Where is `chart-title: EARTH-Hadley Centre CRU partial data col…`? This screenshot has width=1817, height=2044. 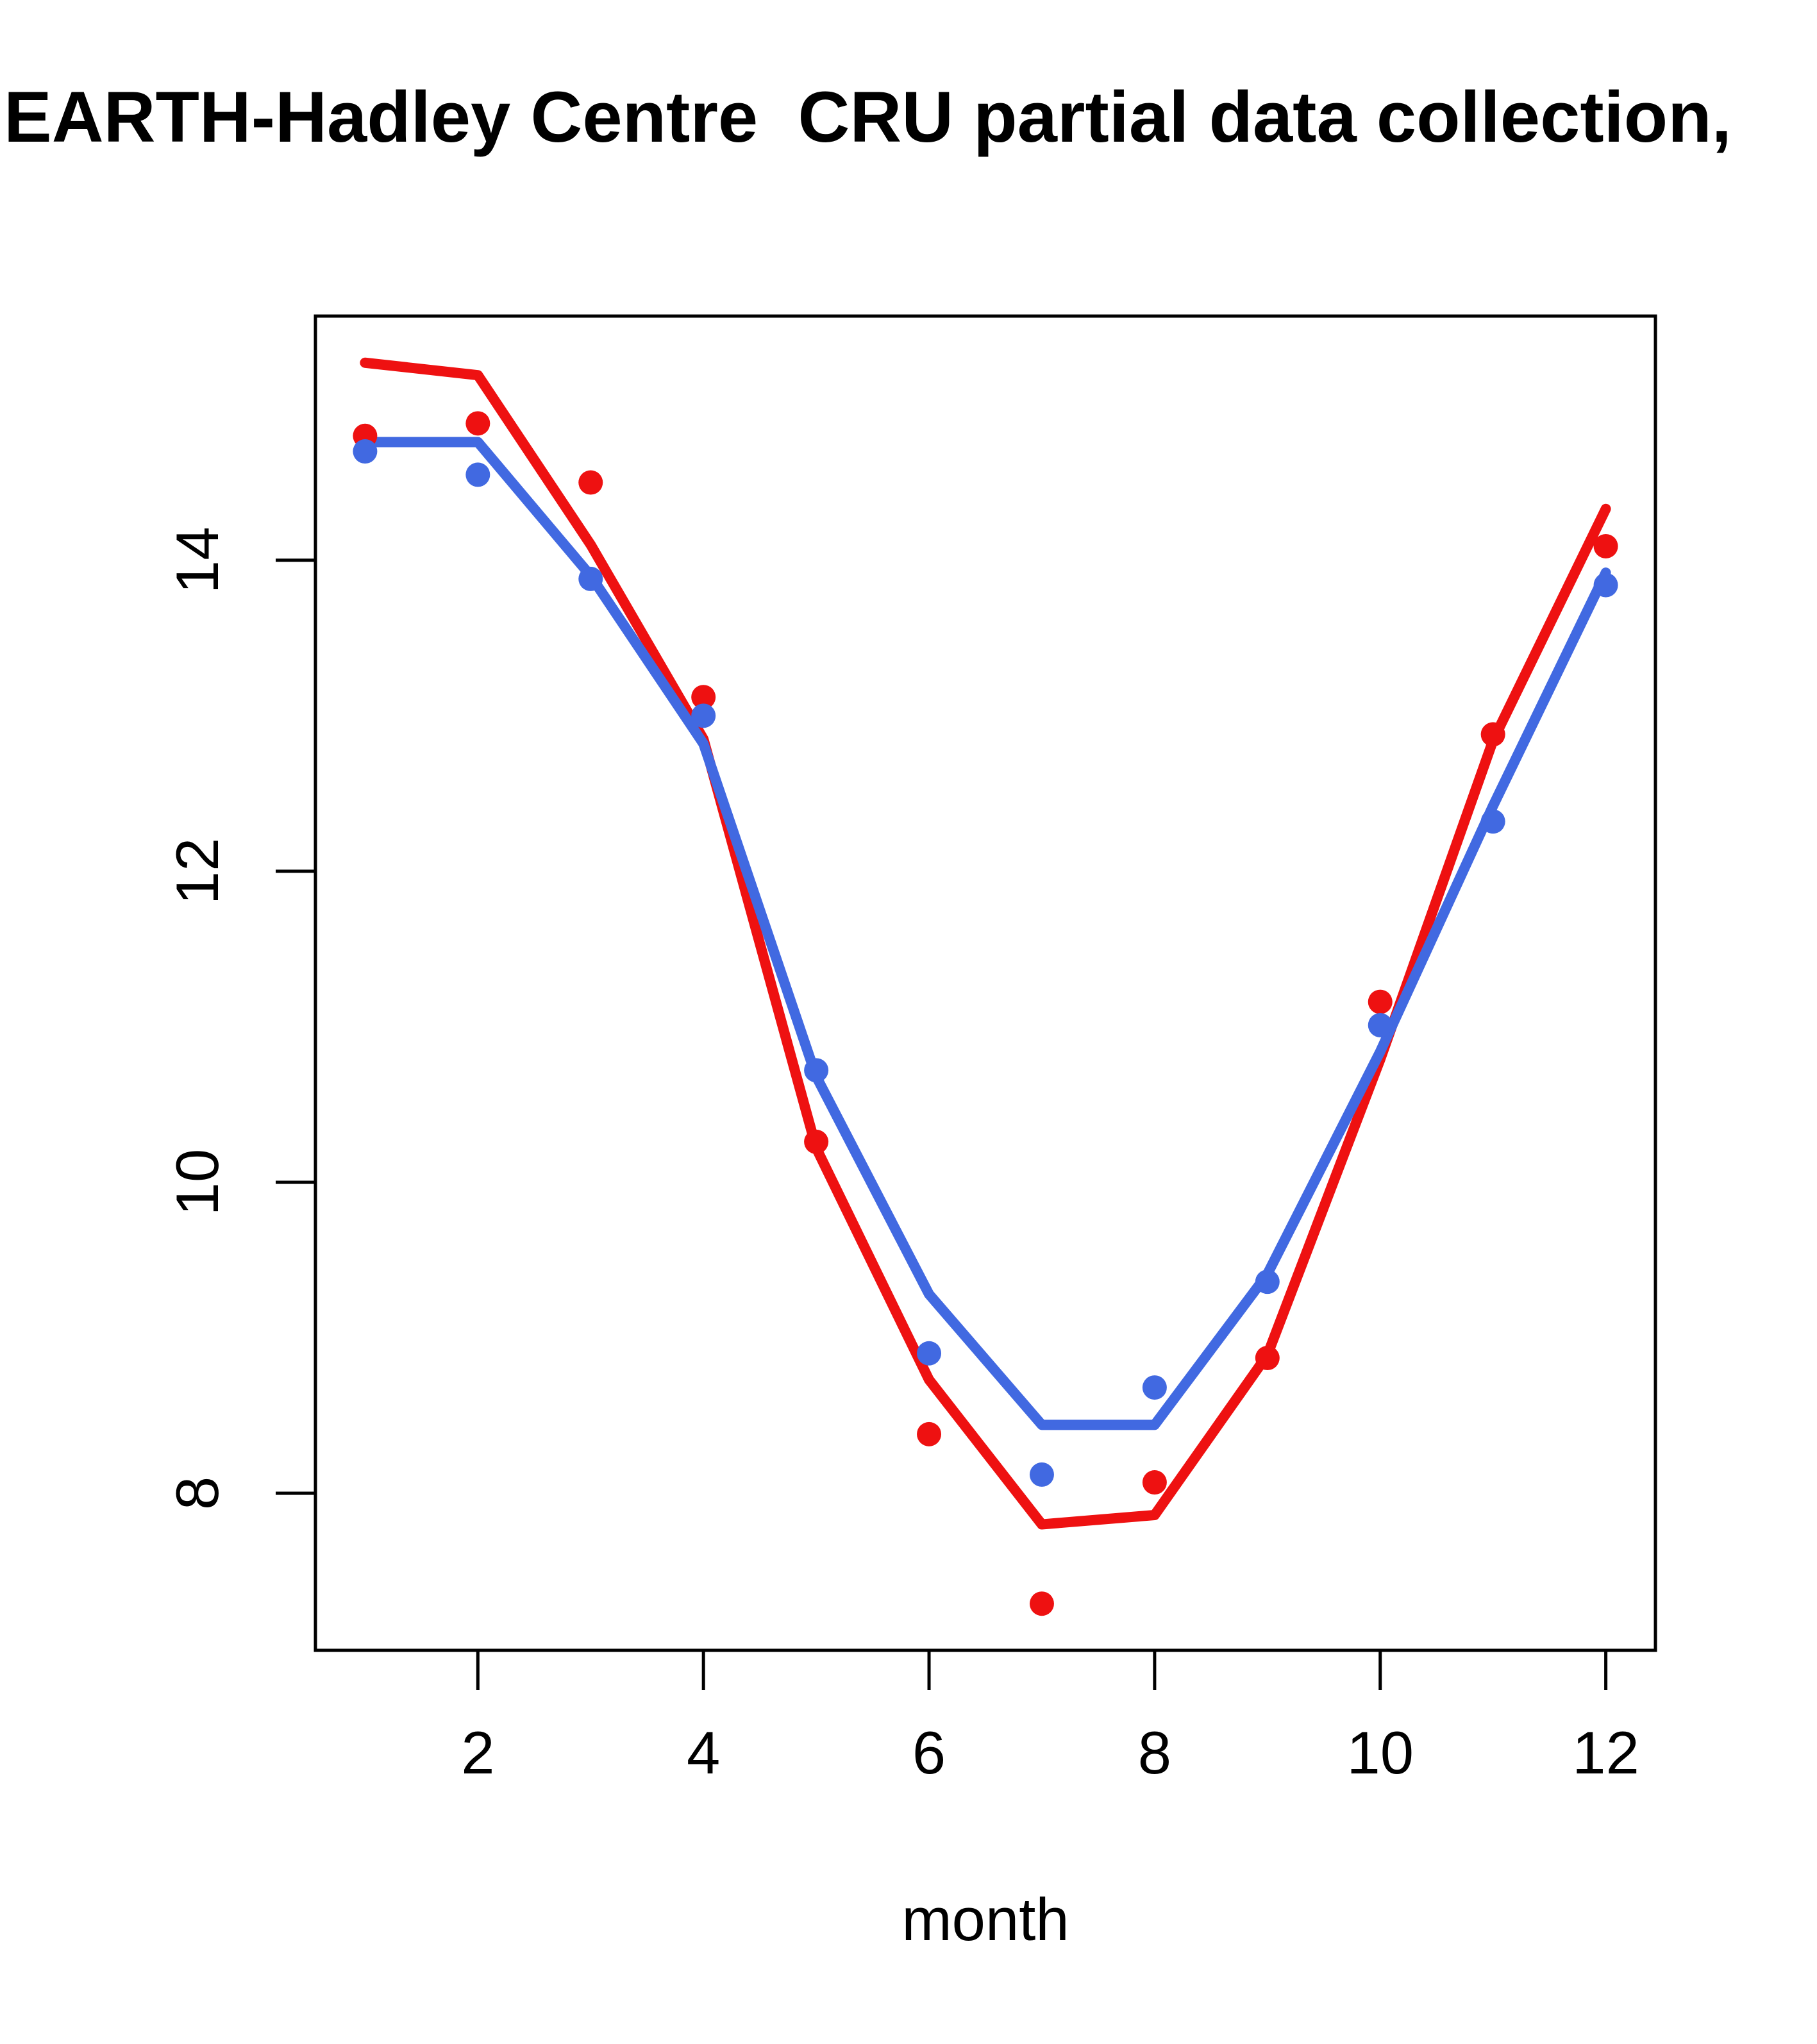
chart-title: EARTH-Hadley Centre CRU partial data col… is located at coordinates (868, 117).